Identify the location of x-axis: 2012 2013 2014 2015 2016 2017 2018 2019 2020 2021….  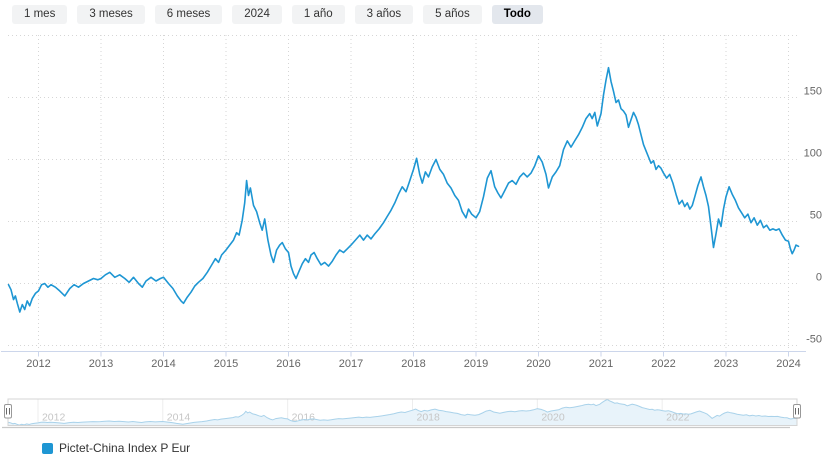
(403, 360).